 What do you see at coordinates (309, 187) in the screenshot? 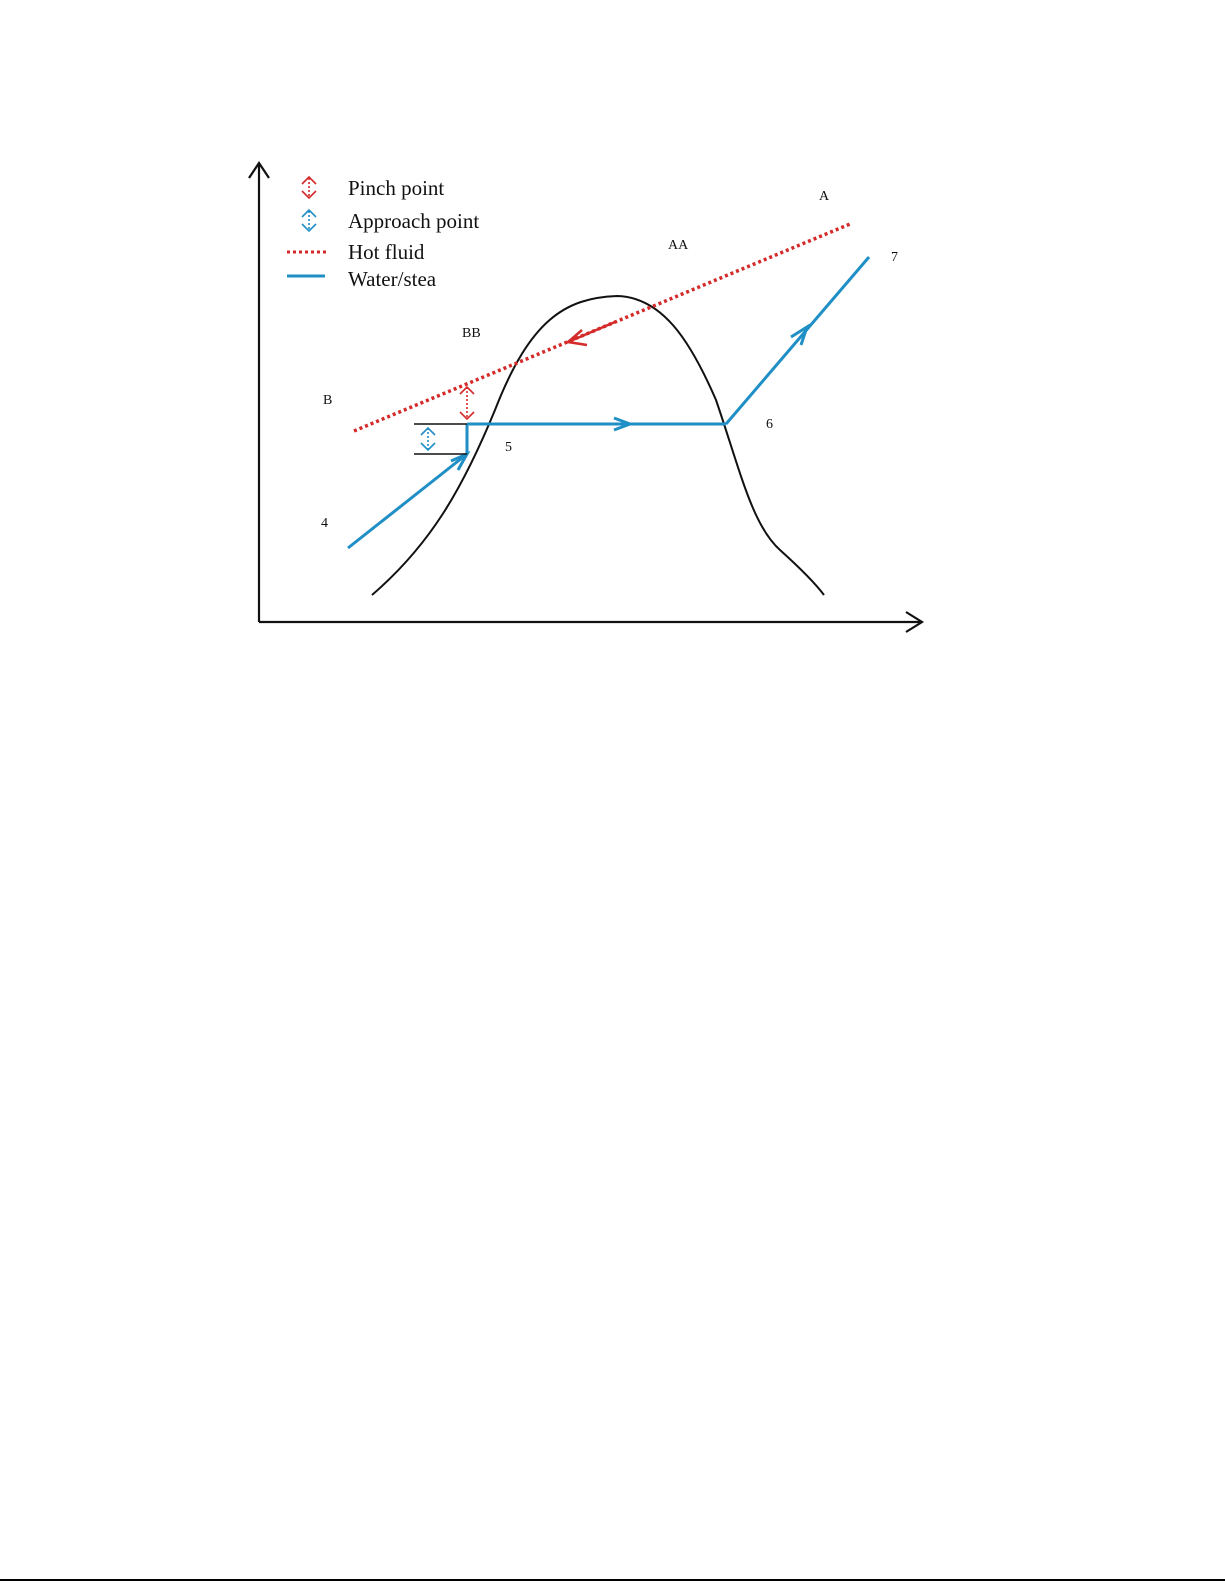
I see `legend-pinch-icon` at bounding box center [309, 187].